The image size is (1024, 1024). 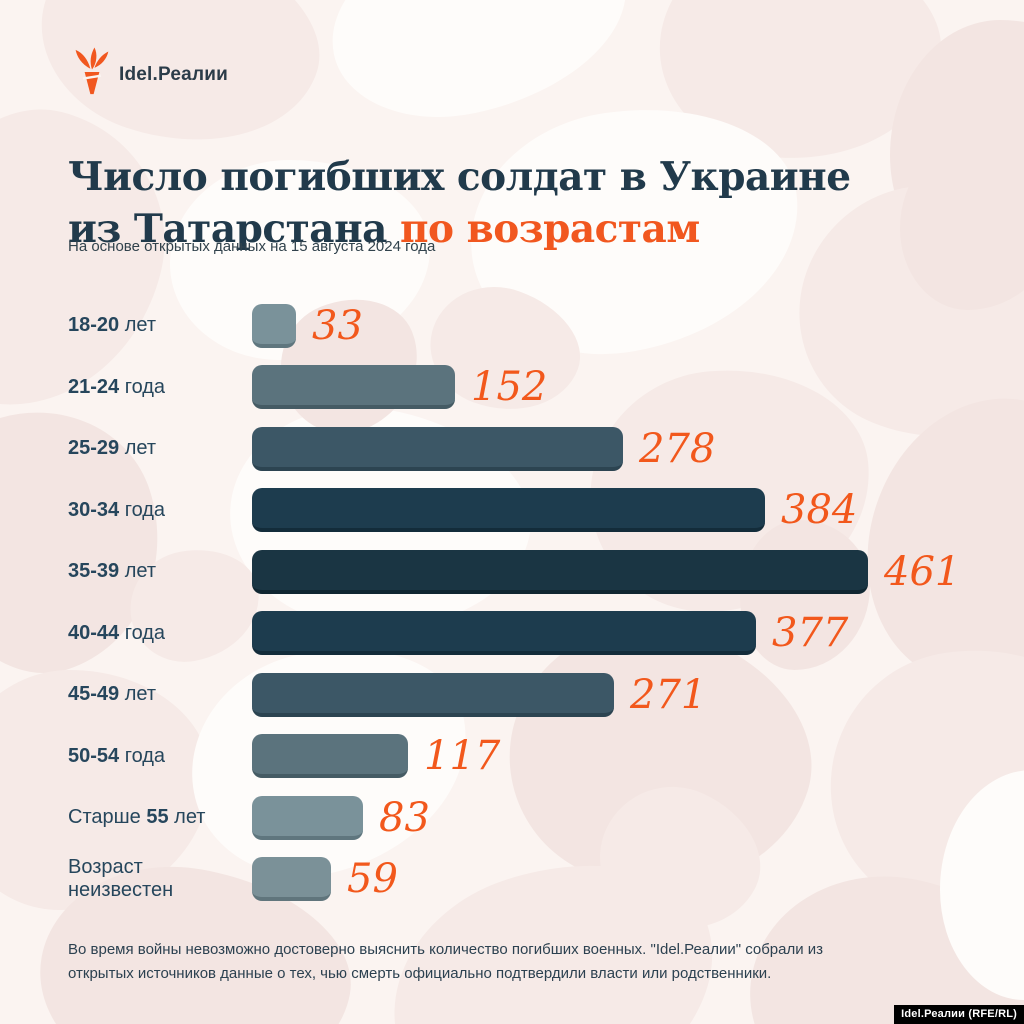 I want to click on title-line2-accent: по возрастам, so click(x=549, y=228).